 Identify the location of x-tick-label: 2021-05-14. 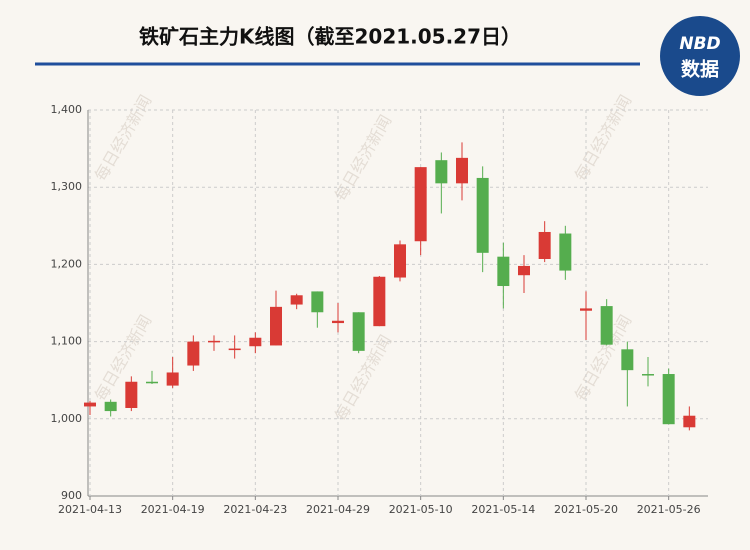
(503, 509).